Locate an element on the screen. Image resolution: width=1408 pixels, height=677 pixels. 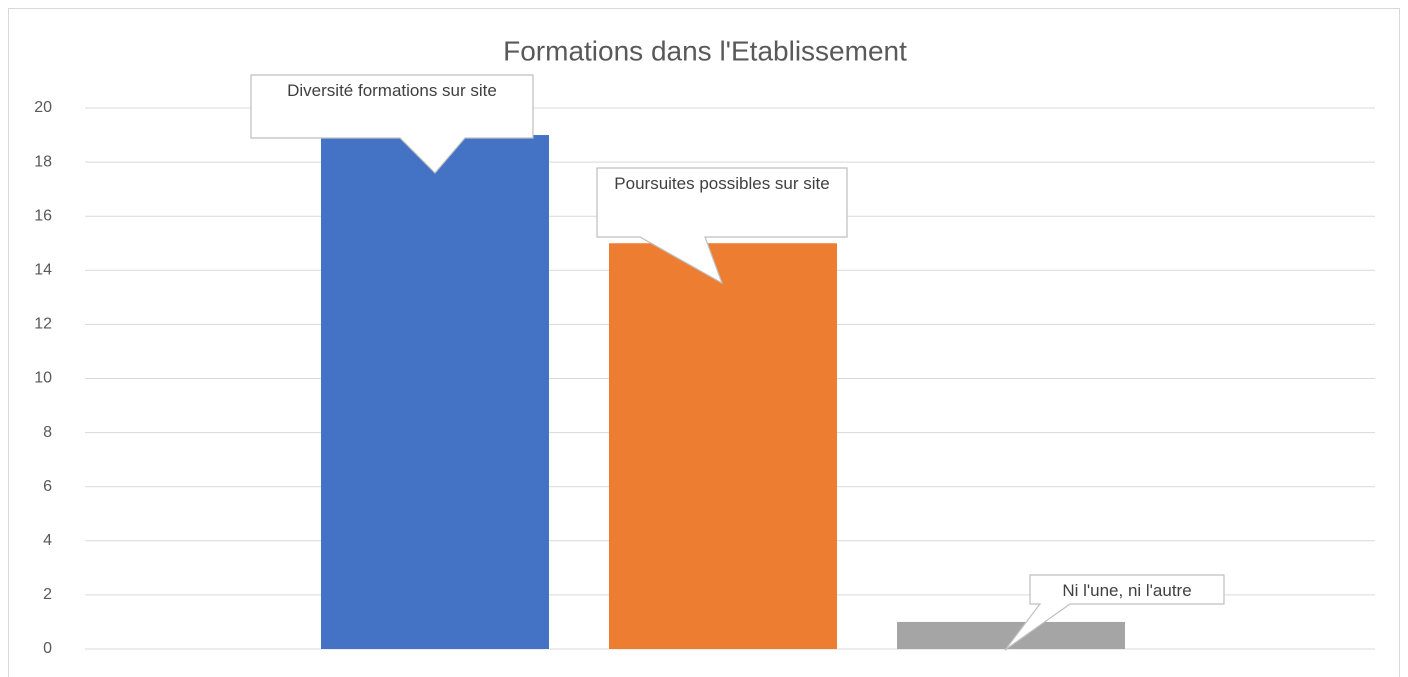
y-tick-label: 16 is located at coordinates (43, 215).